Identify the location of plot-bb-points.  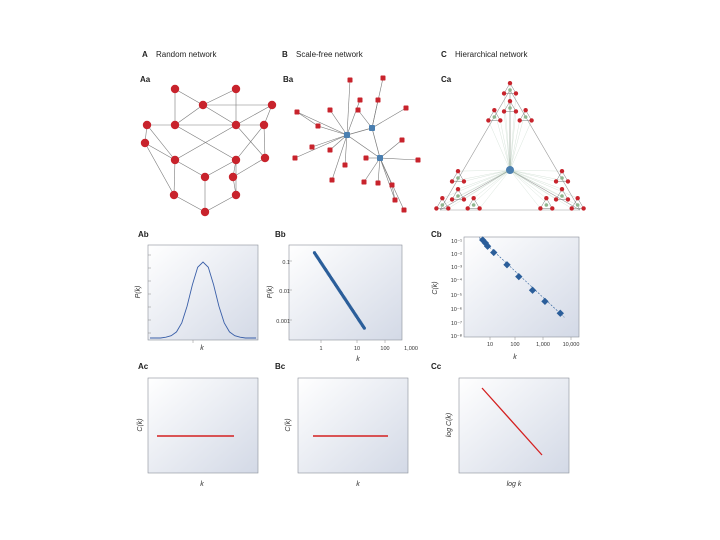
(339, 290).